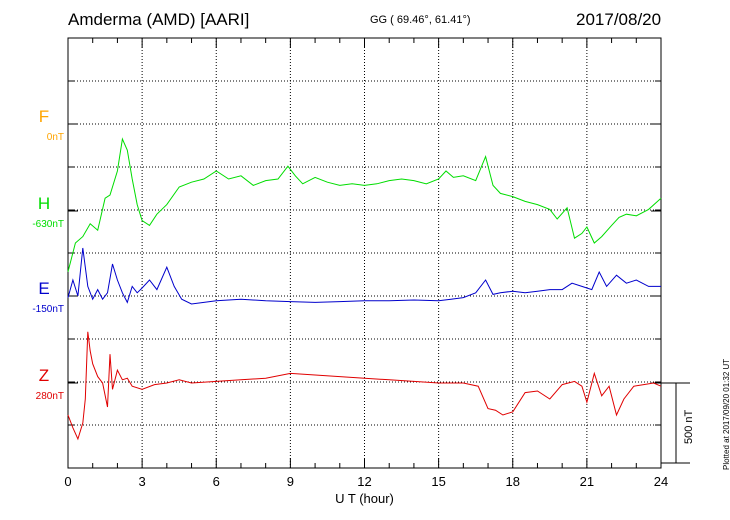 This screenshot has width=730, height=520. Describe the element at coordinates (48, 224) in the screenshot. I see `series-baseline-h: -630nT` at that location.